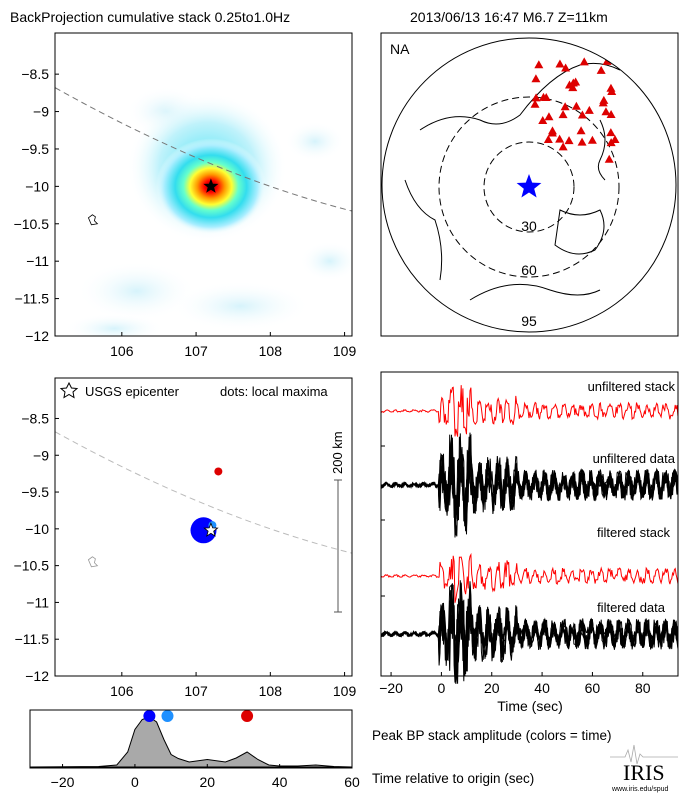 The height and width of the screenshot is (793, 686). What do you see at coordinates (132, 391) in the screenshot?
I see `legend-epicenter: USGS epicenter` at bounding box center [132, 391].